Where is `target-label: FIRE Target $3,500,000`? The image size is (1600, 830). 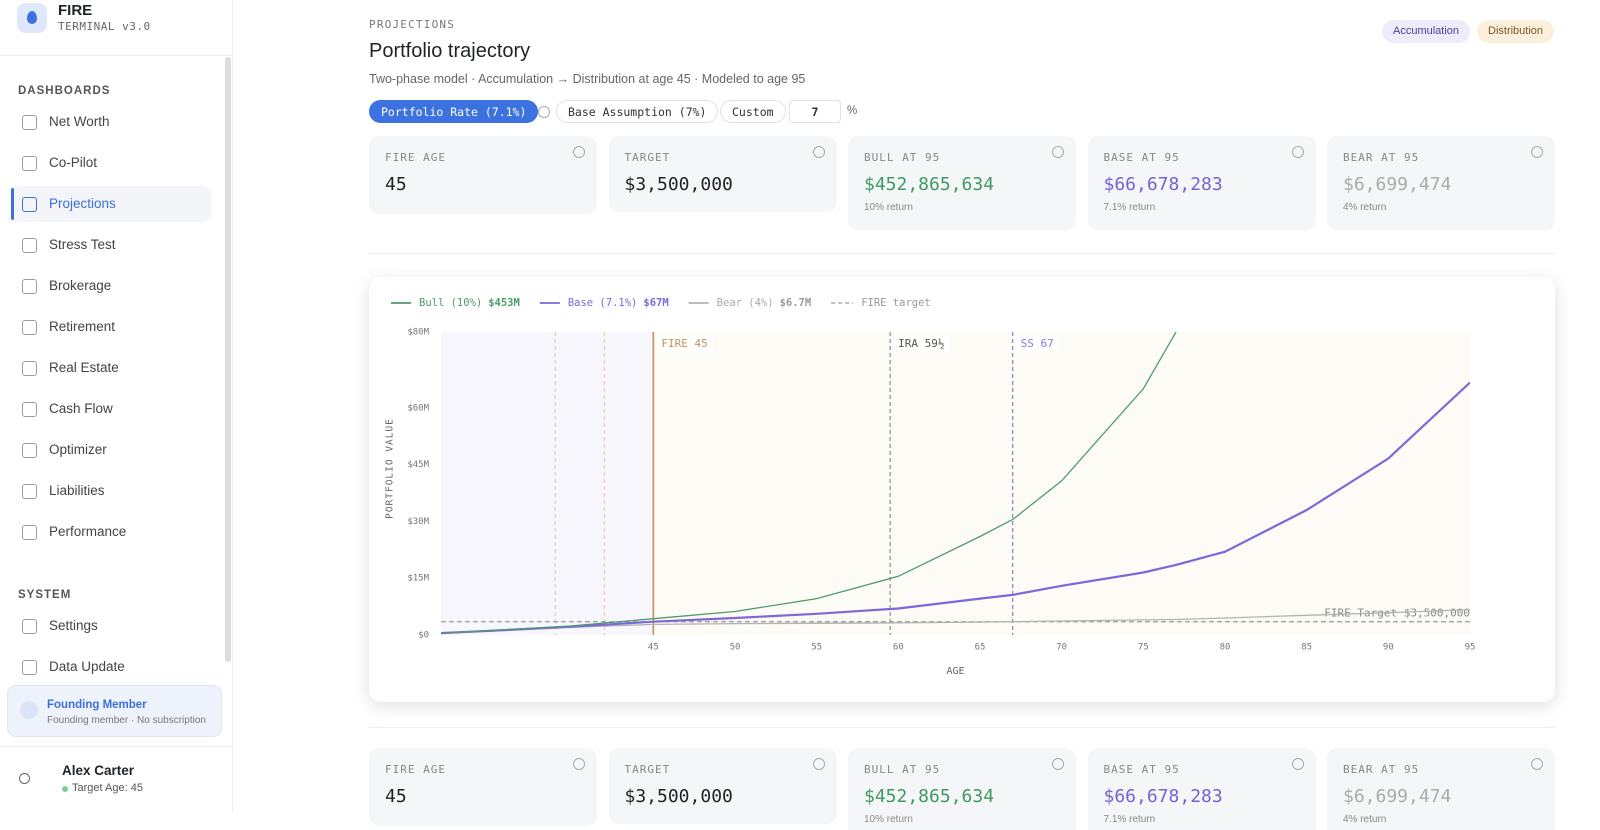
target-label: FIRE Target $3,500,000 is located at coordinates (1397, 613).